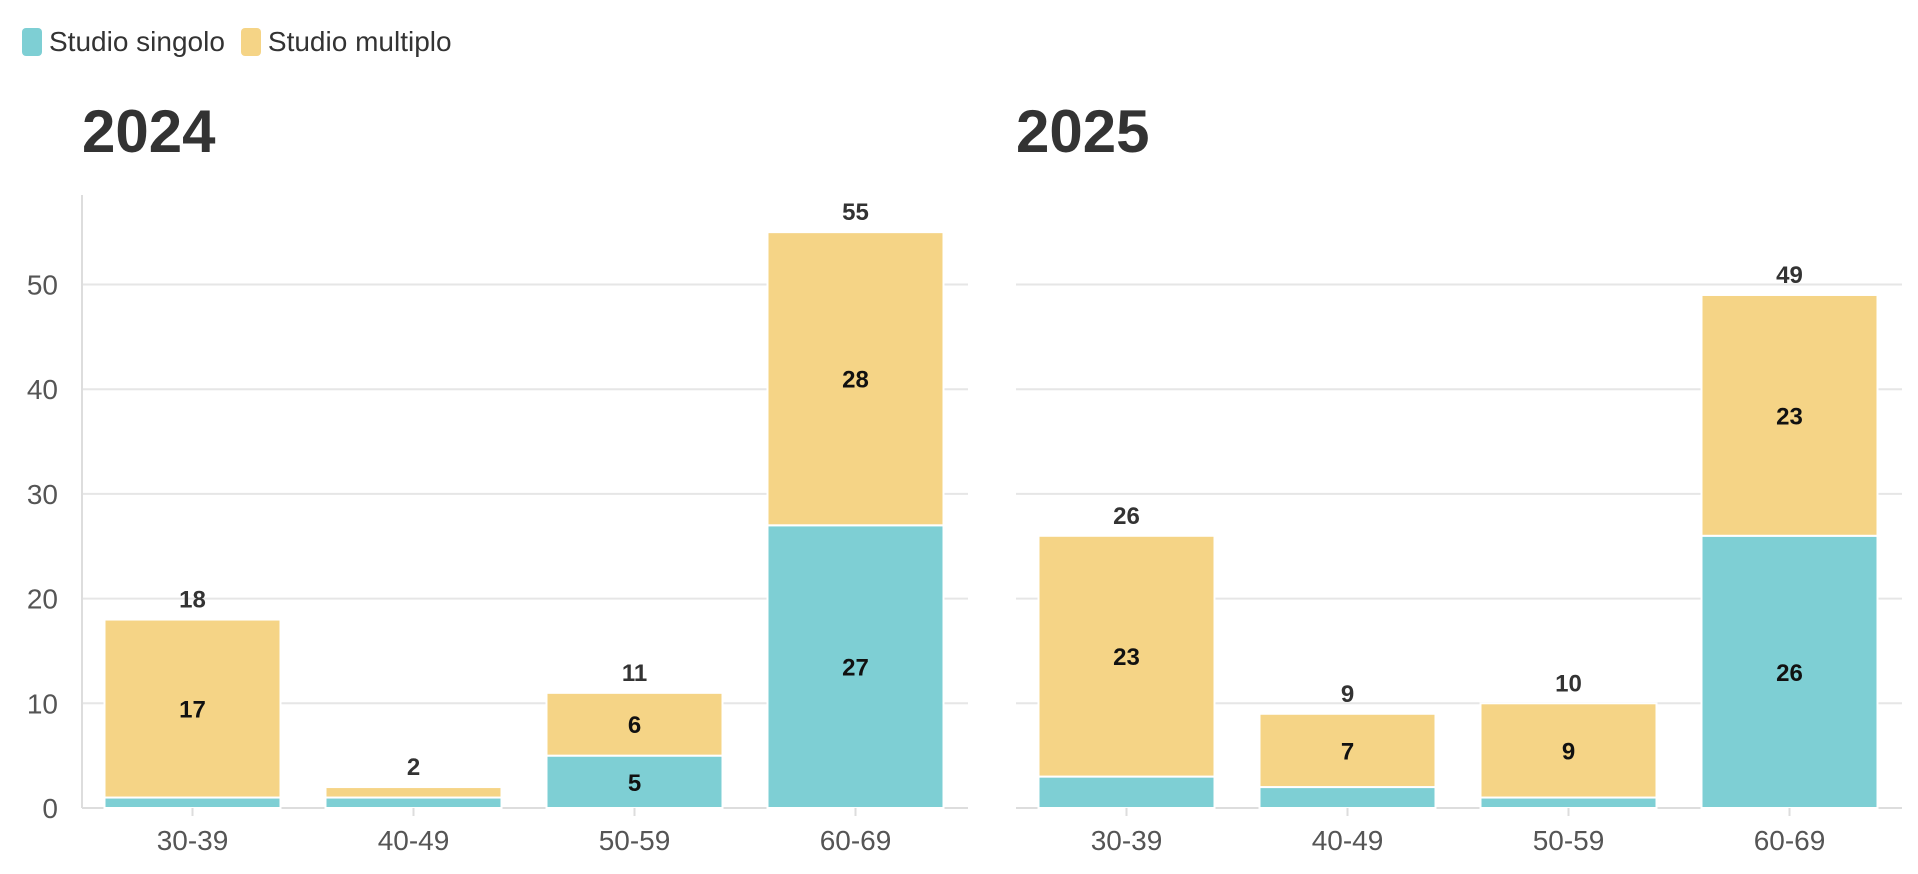  I want to click on segment-label: 27, so click(855, 668).